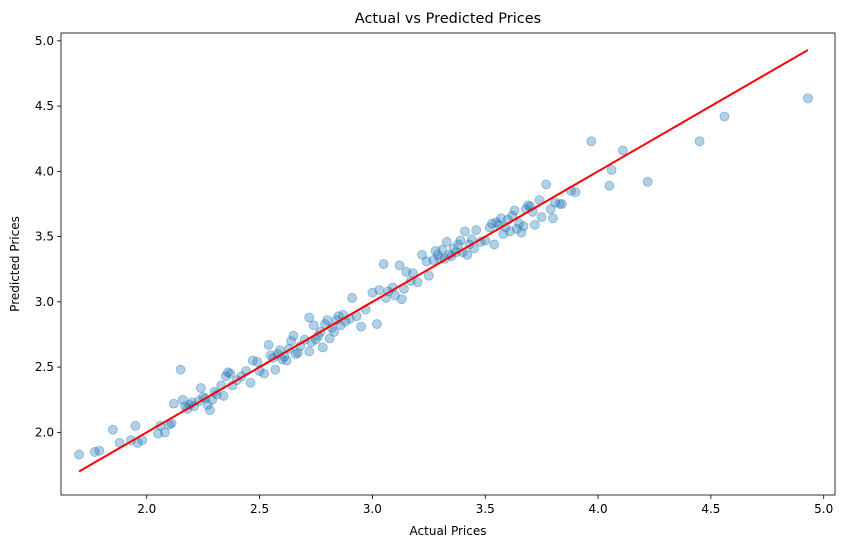 The height and width of the screenshot is (547, 846). What do you see at coordinates (44, 237) in the screenshot?
I see `y-tick-label: 3.5` at bounding box center [44, 237].